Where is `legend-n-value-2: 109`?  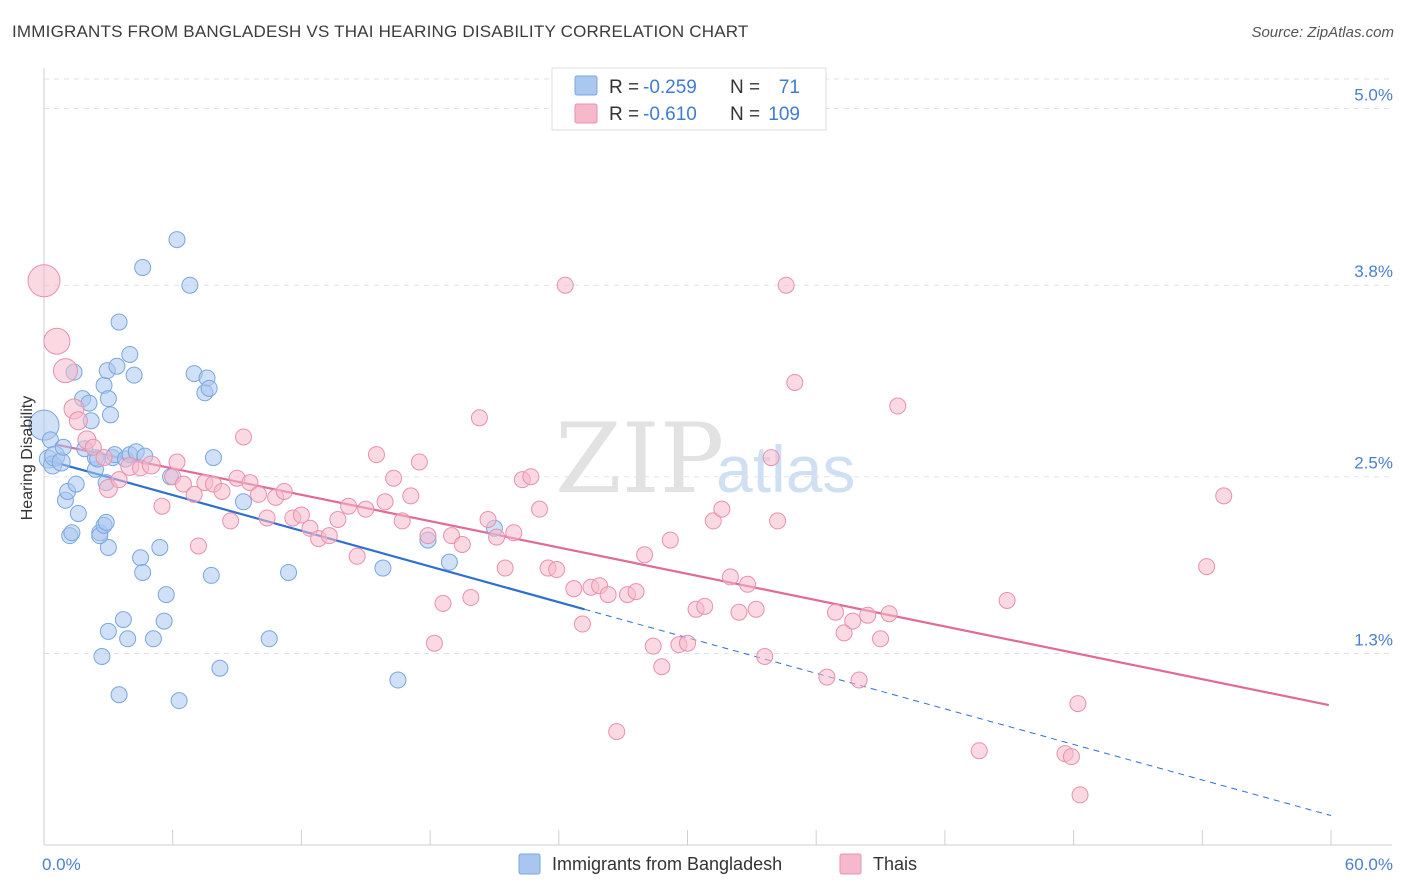 legend-n-value-2: 109 is located at coordinates (784, 114).